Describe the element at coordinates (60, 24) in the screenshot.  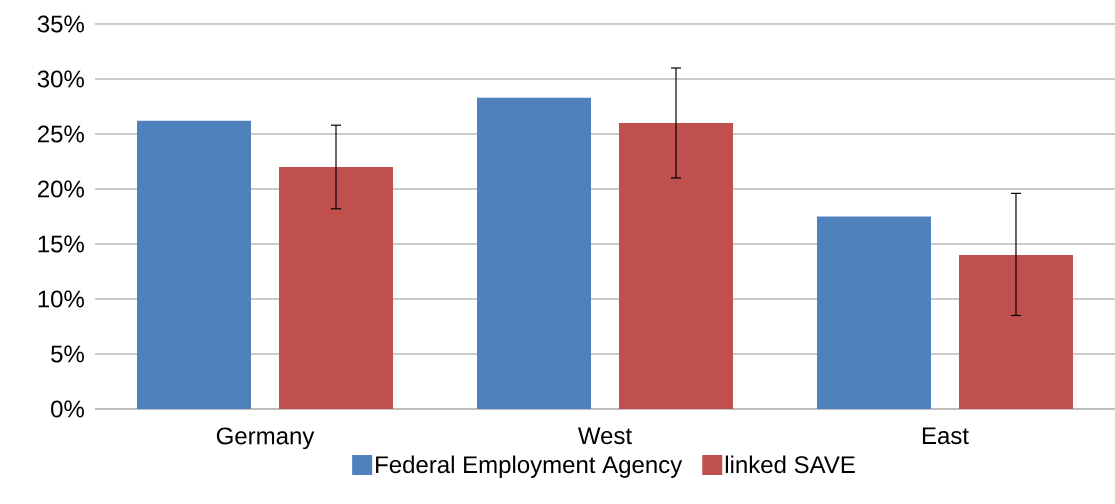
I see `y-tick-label: 35%` at that location.